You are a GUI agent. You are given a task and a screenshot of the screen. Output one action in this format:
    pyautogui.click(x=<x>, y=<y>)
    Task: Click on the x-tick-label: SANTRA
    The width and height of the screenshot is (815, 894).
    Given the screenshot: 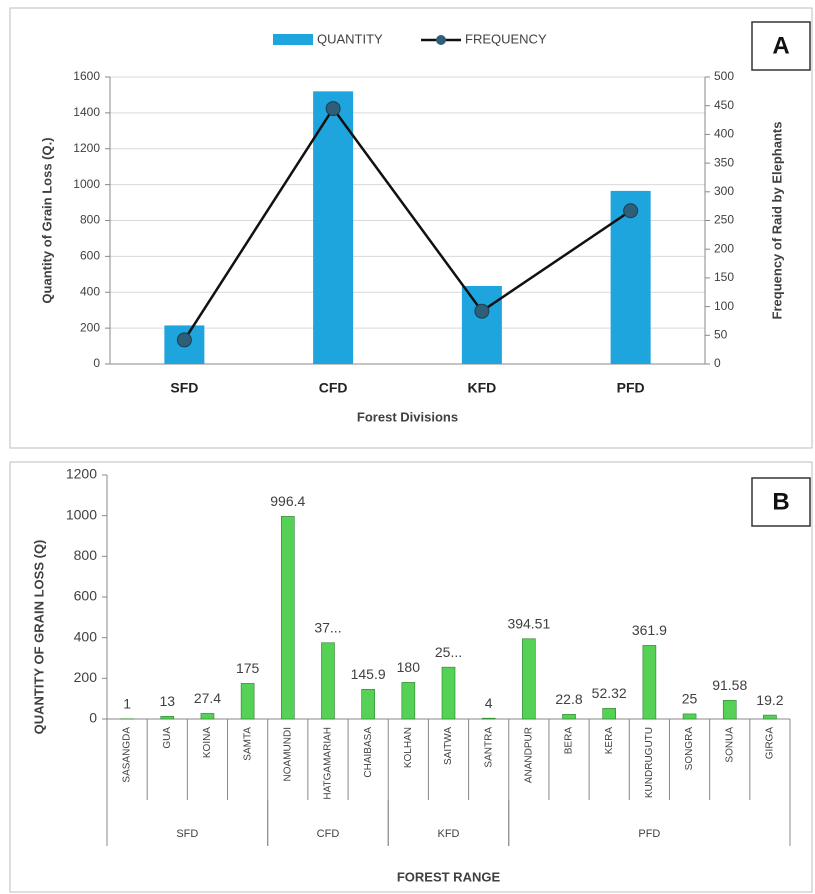 What is the action you would take?
    pyautogui.click(x=488, y=747)
    